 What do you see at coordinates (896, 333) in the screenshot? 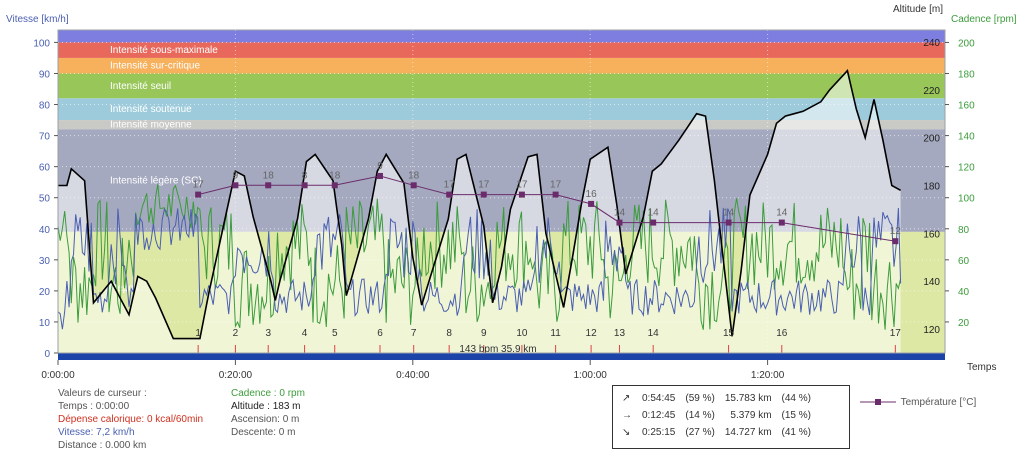
I see `lap-marker-label: 17` at bounding box center [896, 333].